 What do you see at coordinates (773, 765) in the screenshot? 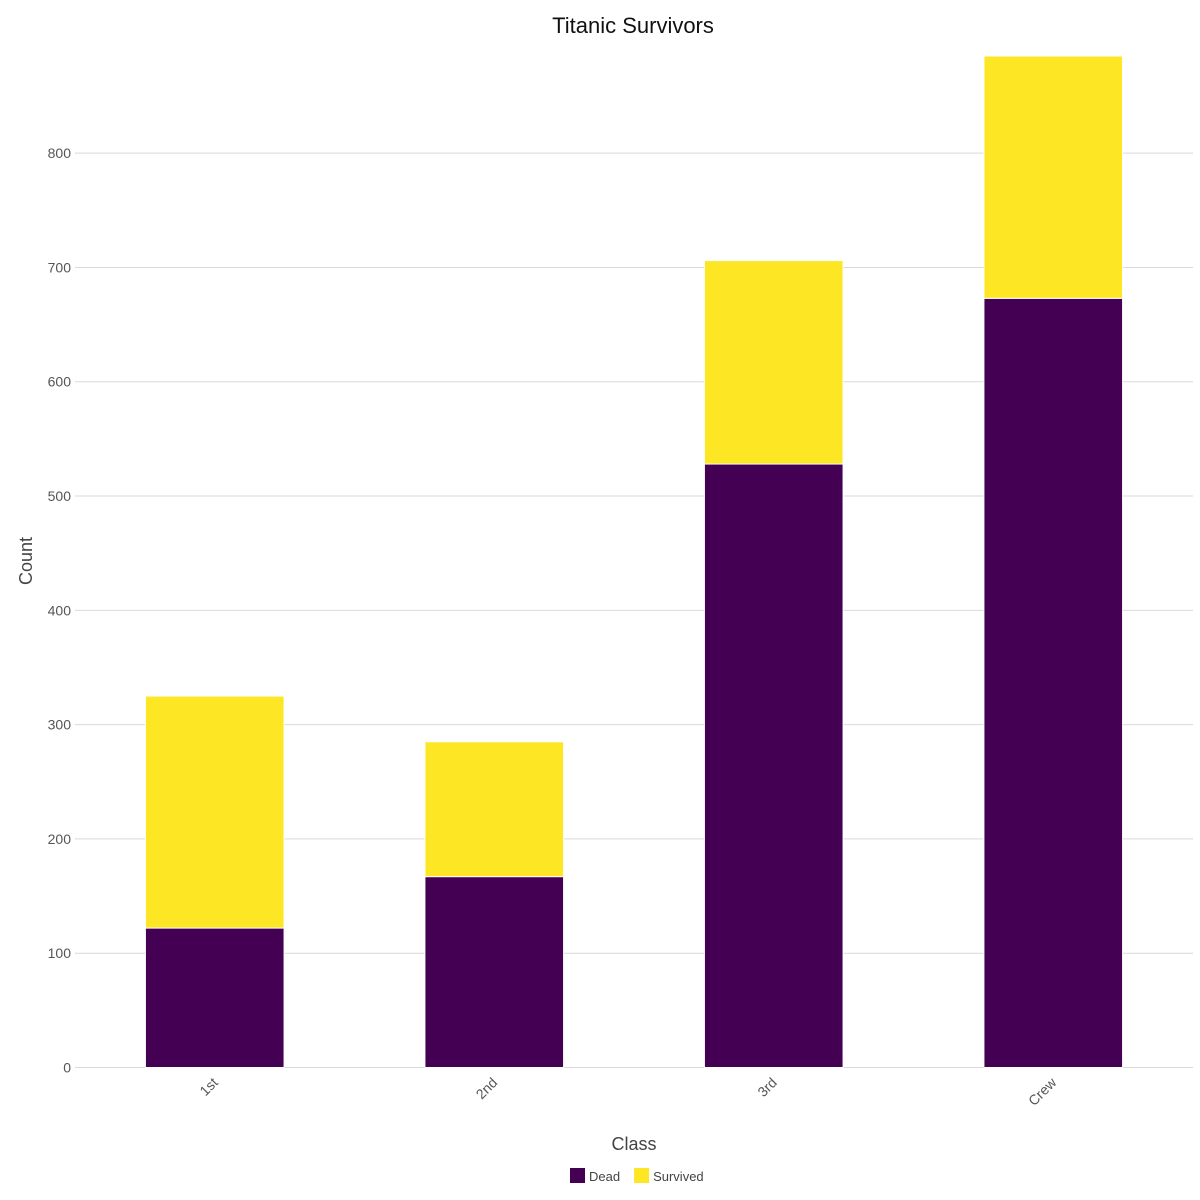
I see `bar-dead-3rd` at bounding box center [773, 765].